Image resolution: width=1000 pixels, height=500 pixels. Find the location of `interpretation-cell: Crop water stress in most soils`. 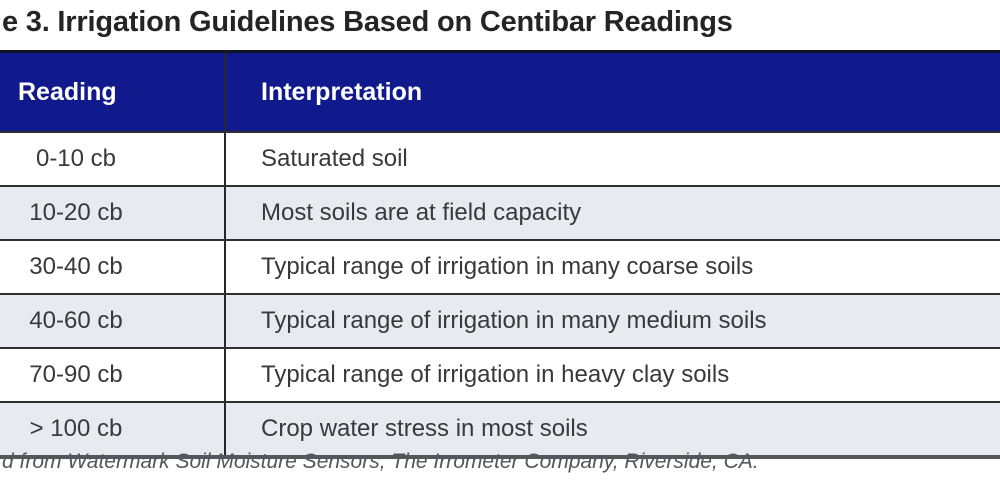

interpretation-cell: Crop water stress in most soils is located at coordinates (424, 428).